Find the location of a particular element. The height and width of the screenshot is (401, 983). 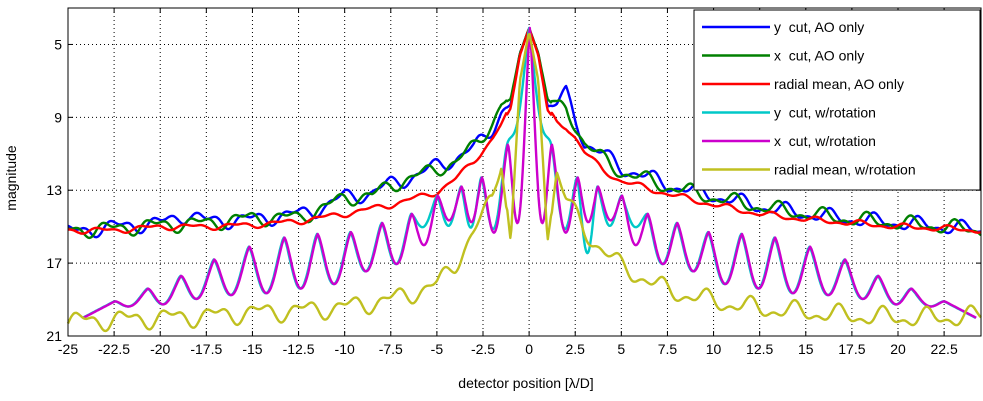

x-tick-label: 7.5 is located at coordinates (668, 349).